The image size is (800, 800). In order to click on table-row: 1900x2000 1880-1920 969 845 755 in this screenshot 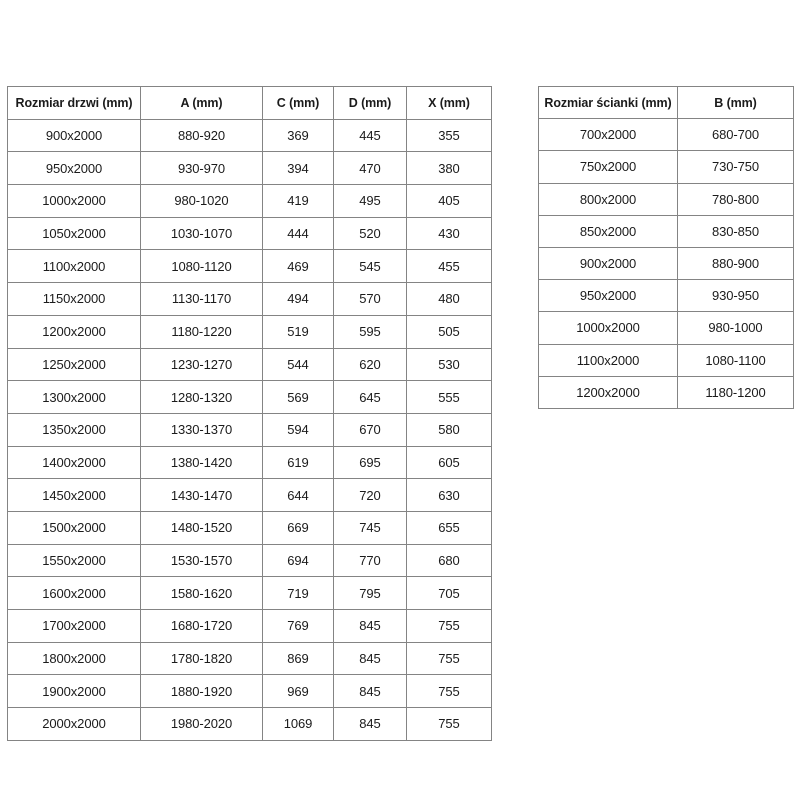, I will do `click(249, 691)`.